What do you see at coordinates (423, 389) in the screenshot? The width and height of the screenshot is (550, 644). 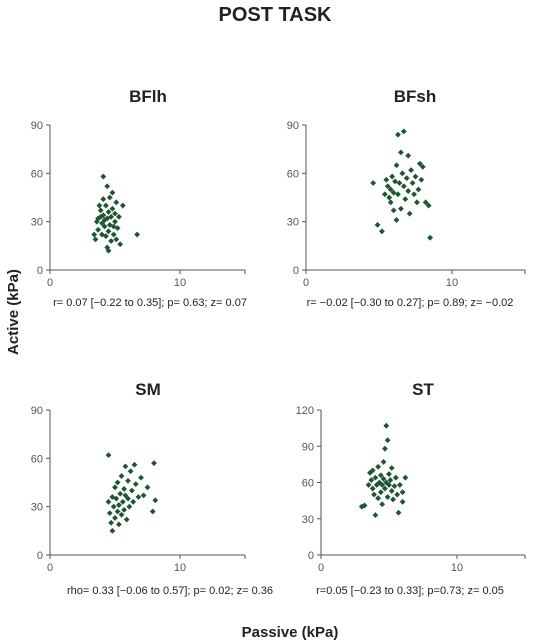 I see `panel-title: ST` at bounding box center [423, 389].